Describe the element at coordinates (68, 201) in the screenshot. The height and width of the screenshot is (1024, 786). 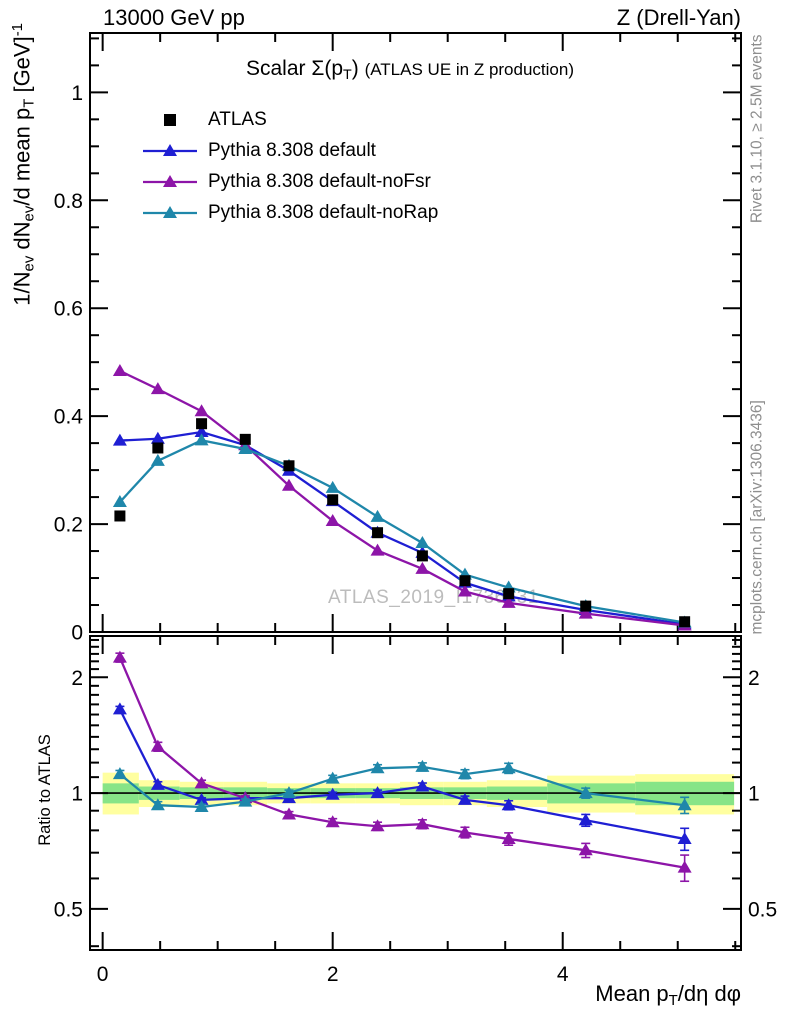
I see `svg-text: 0.8` at that location.